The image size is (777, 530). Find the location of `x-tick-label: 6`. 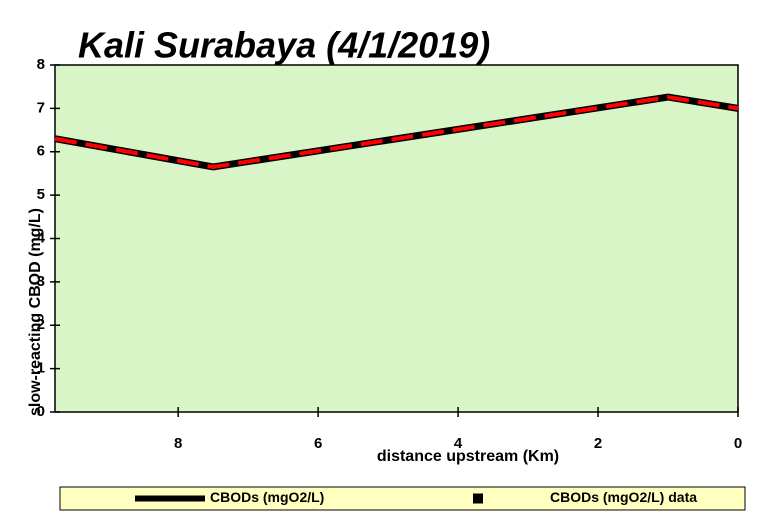

x-tick-label: 6 is located at coordinates (318, 443).